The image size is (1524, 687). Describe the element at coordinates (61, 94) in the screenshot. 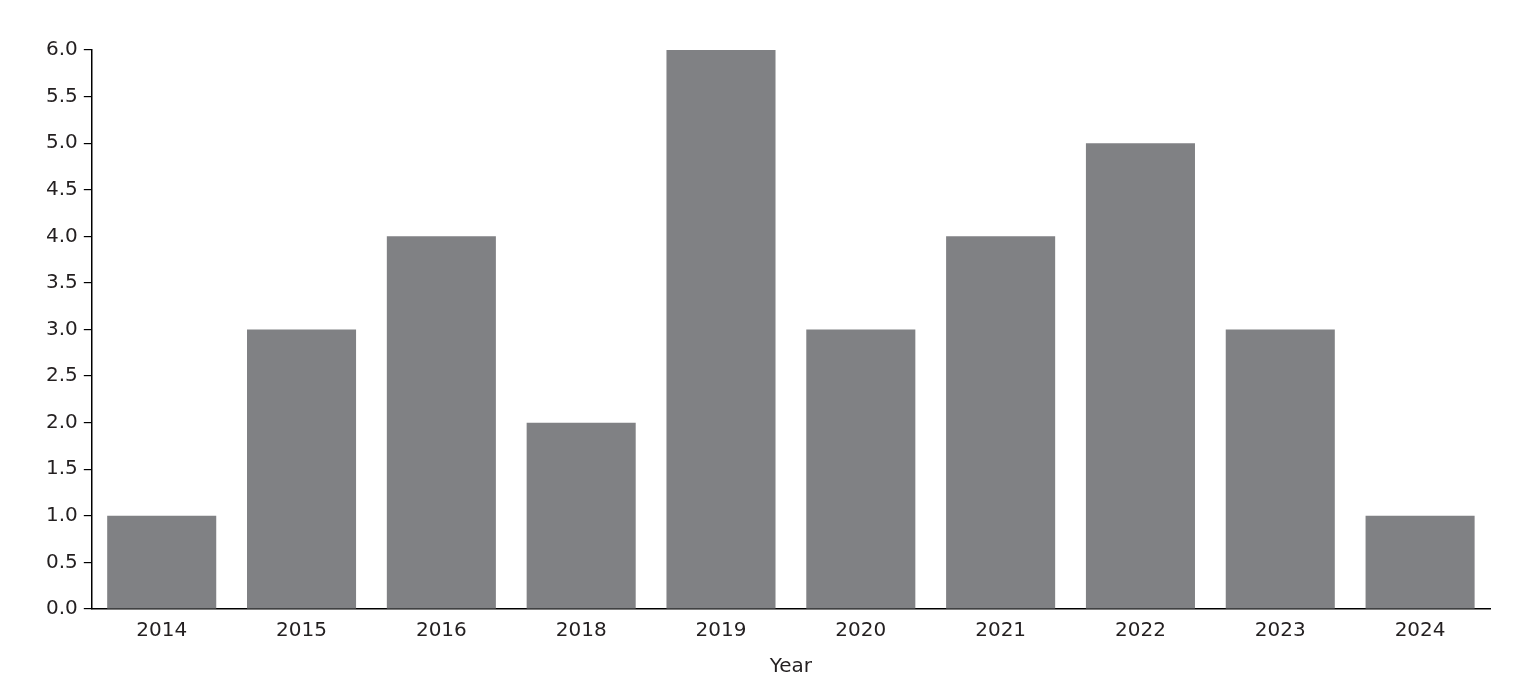

I see `y-tick-label: 5.5` at that location.